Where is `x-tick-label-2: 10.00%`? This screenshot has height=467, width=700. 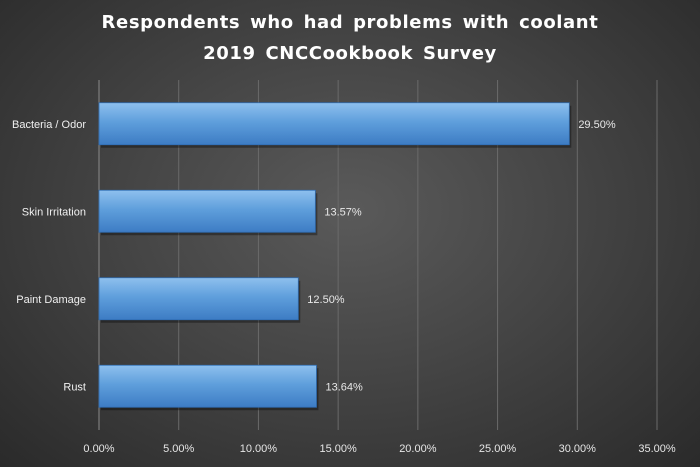
x-tick-label-2: 10.00% is located at coordinates (259, 449).